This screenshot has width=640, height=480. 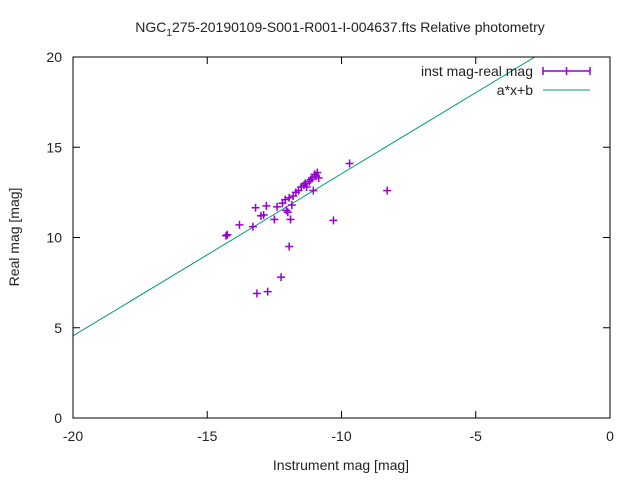 What do you see at coordinates (73, 436) in the screenshot?
I see `x-tick-label: -20` at bounding box center [73, 436].